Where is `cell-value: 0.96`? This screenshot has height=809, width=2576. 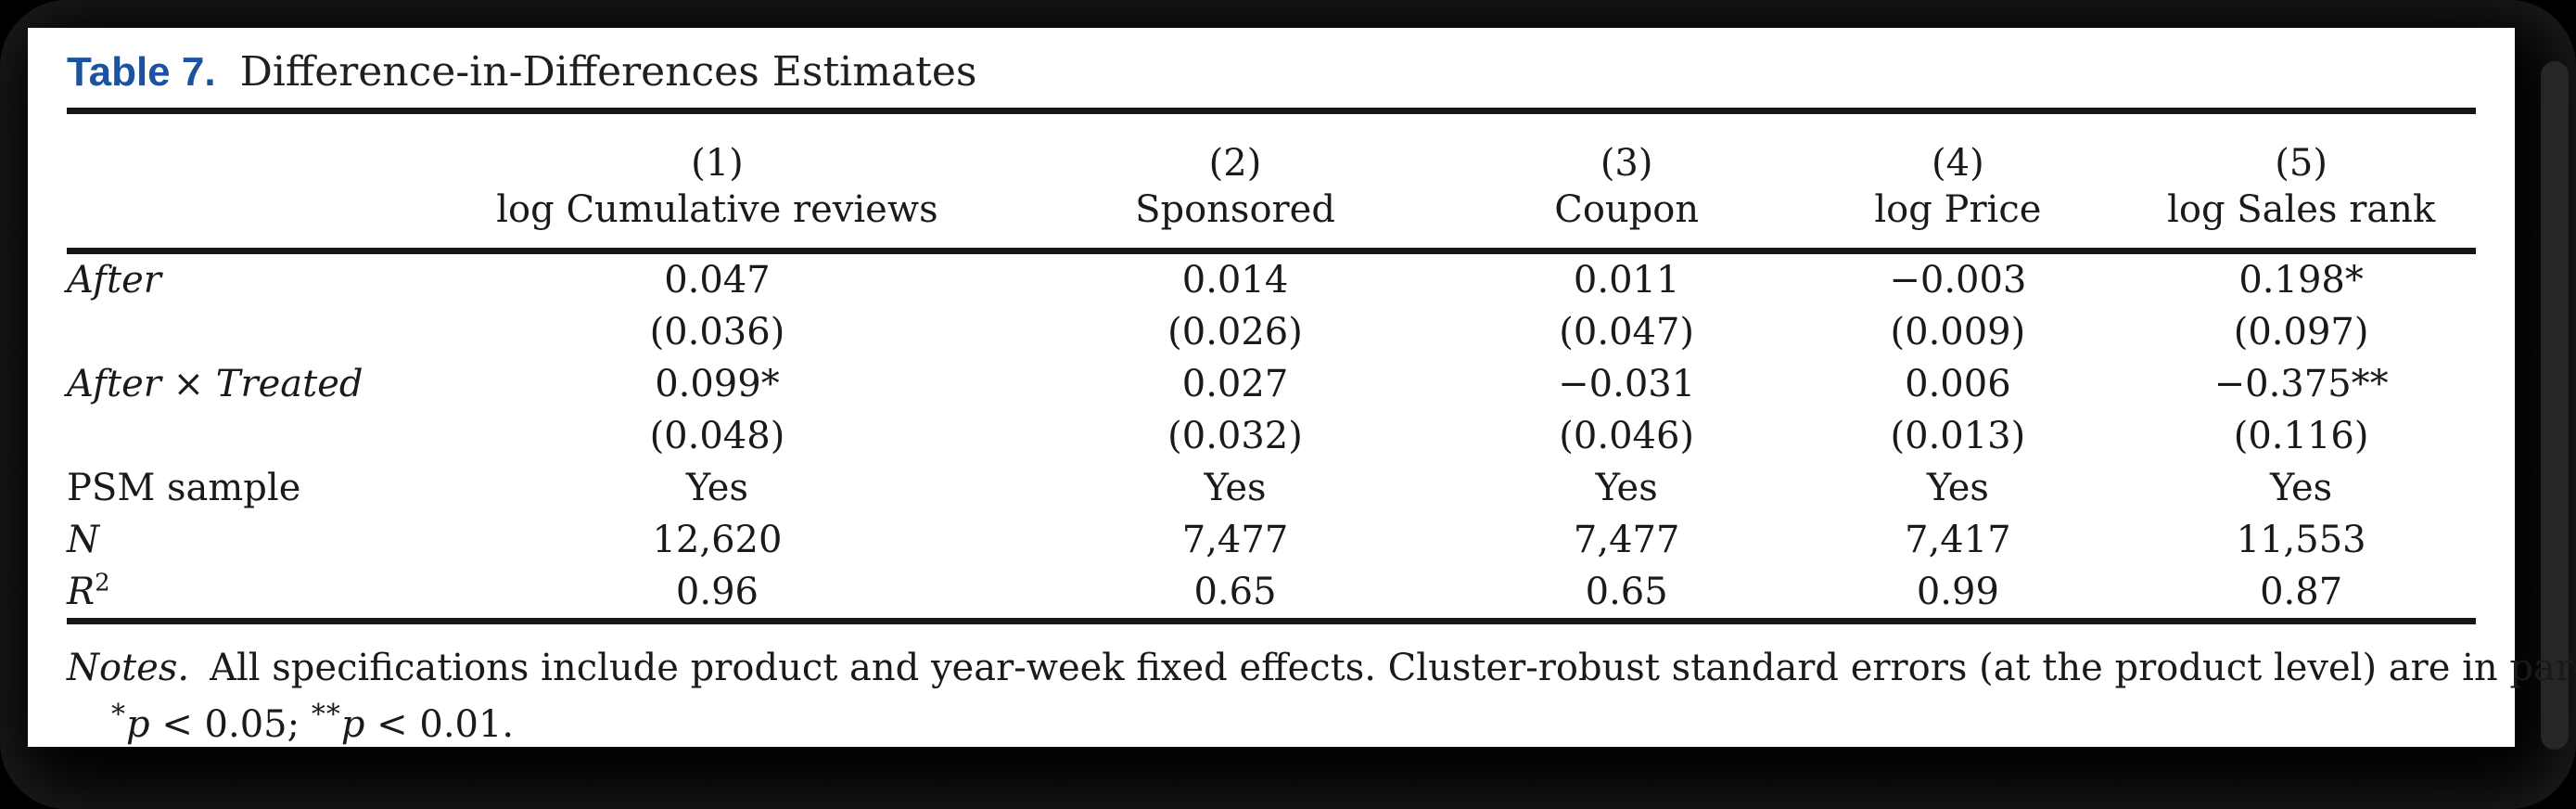
cell-value: 0.96 is located at coordinates (717, 592).